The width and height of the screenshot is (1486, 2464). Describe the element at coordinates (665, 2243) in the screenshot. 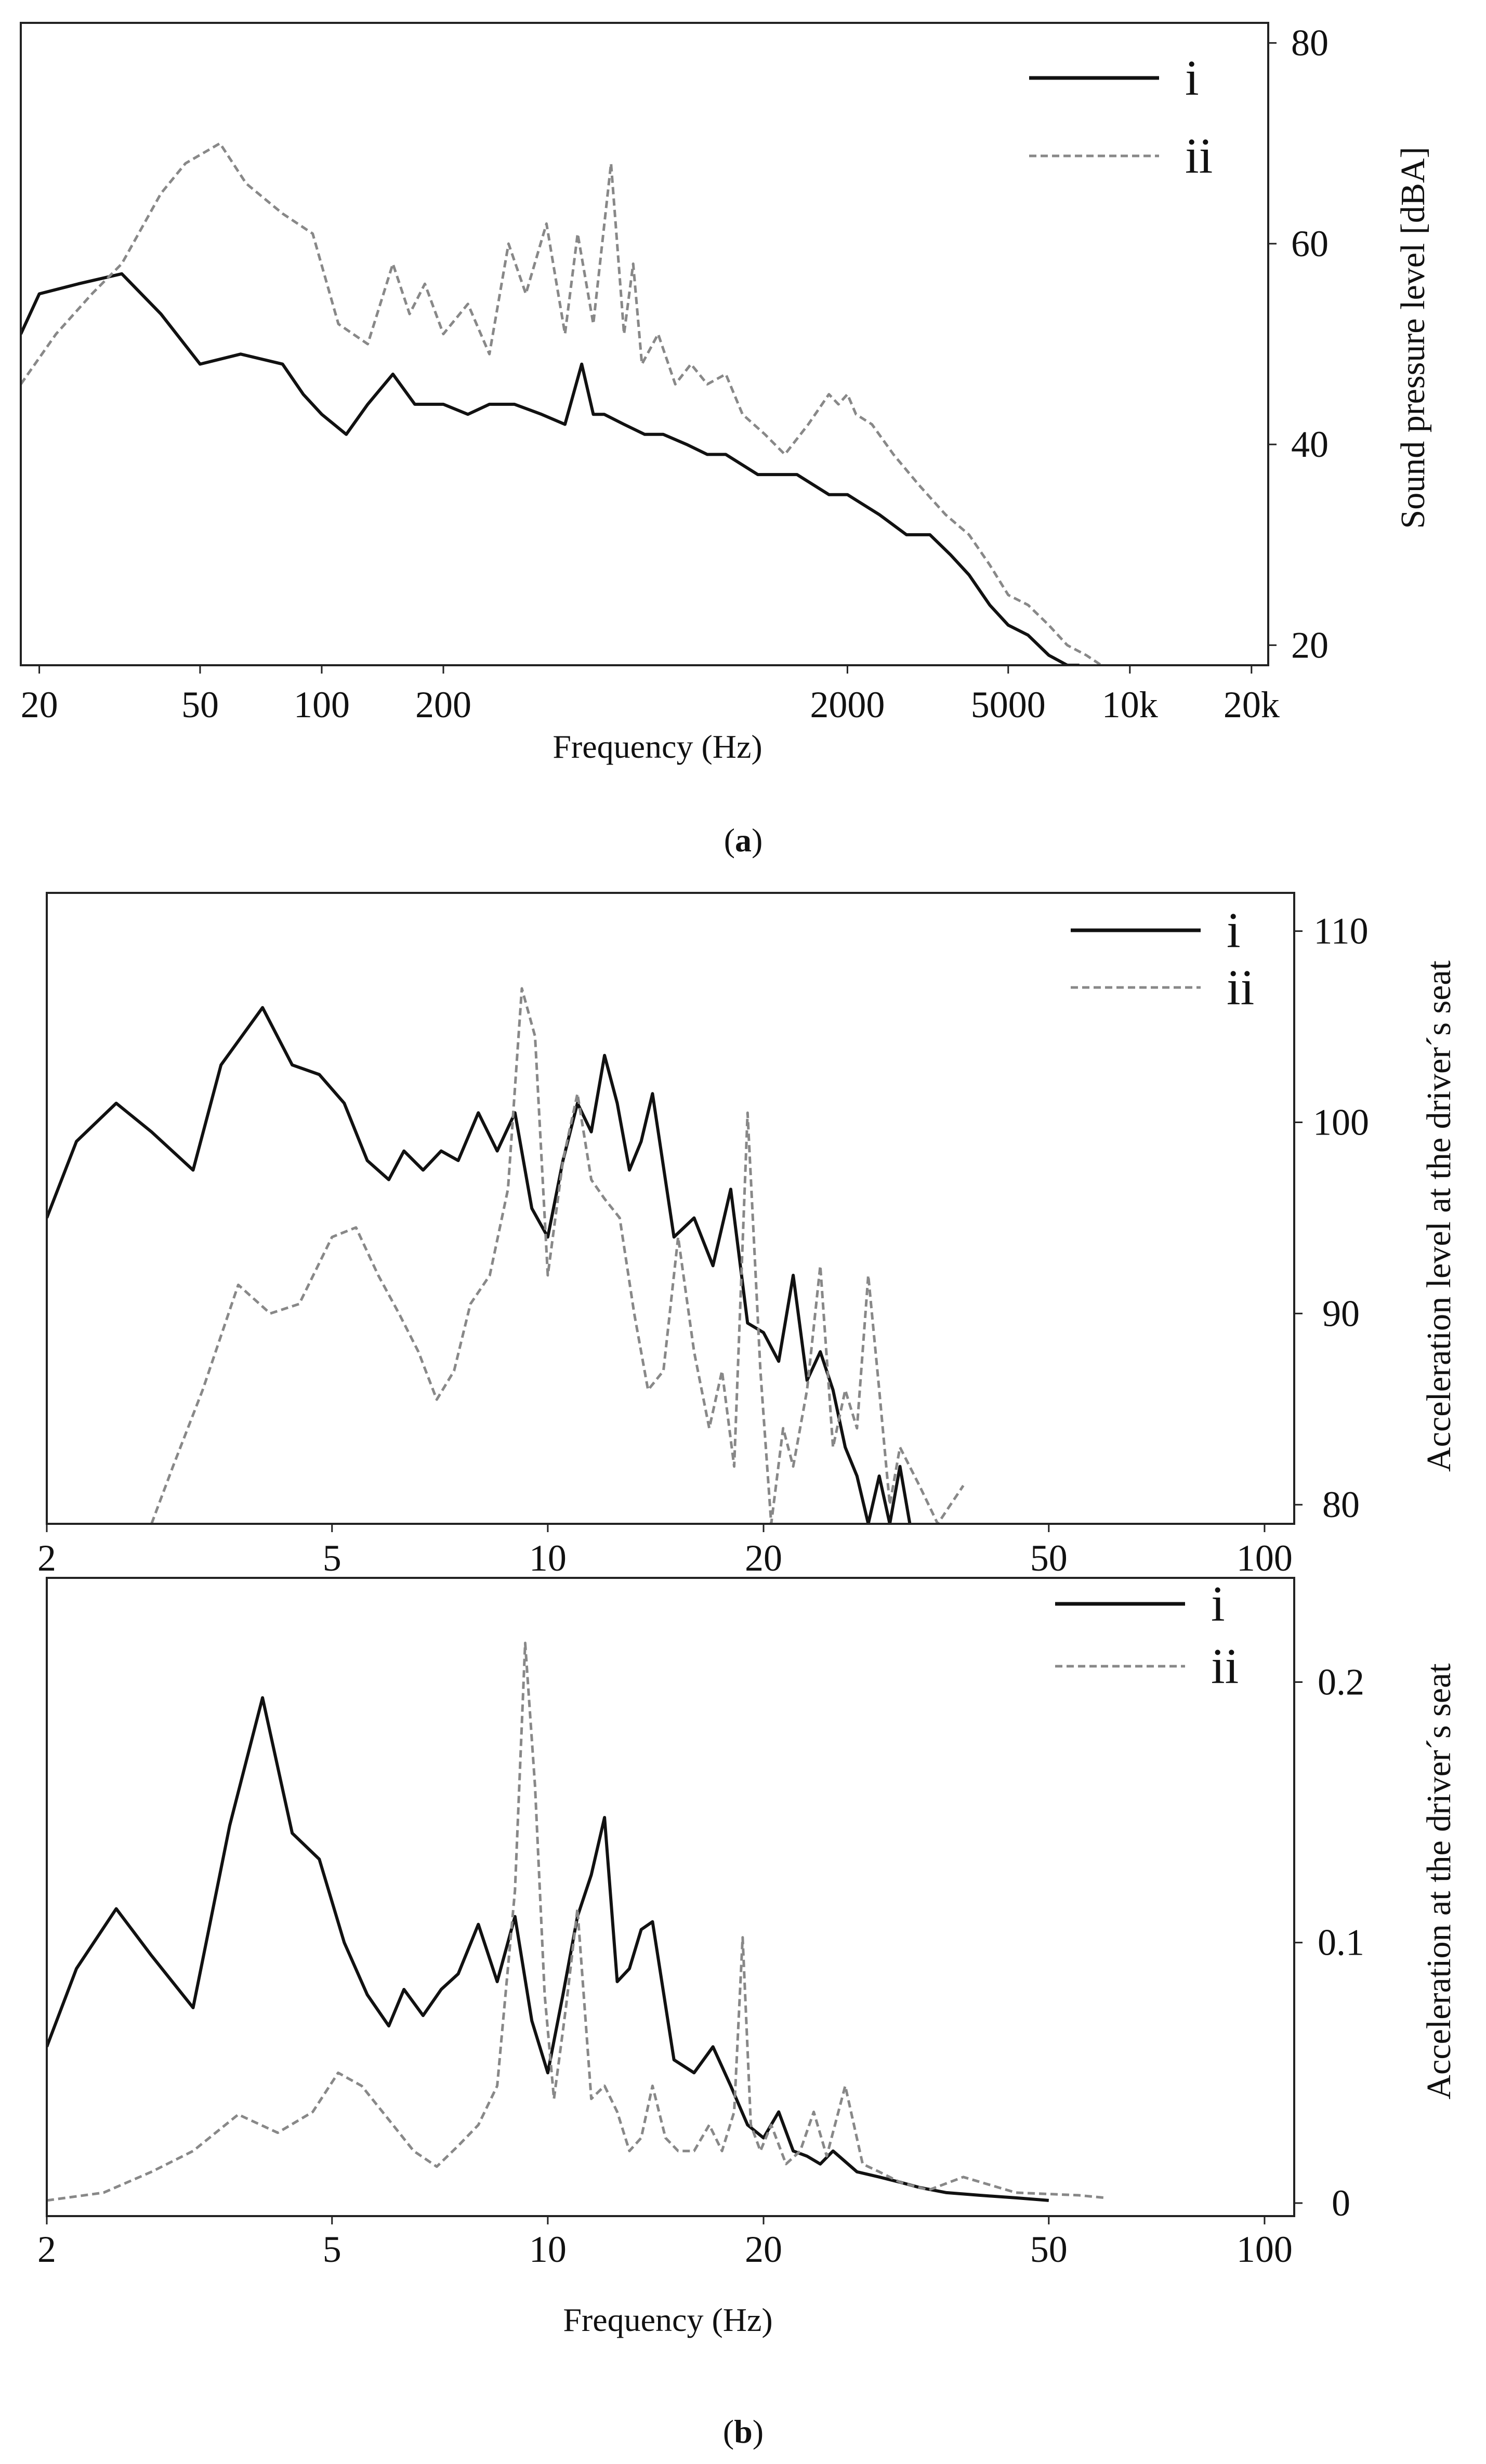

I see `panel-b-bottom-x-ticks: 2 5 10 20 50 100` at that location.